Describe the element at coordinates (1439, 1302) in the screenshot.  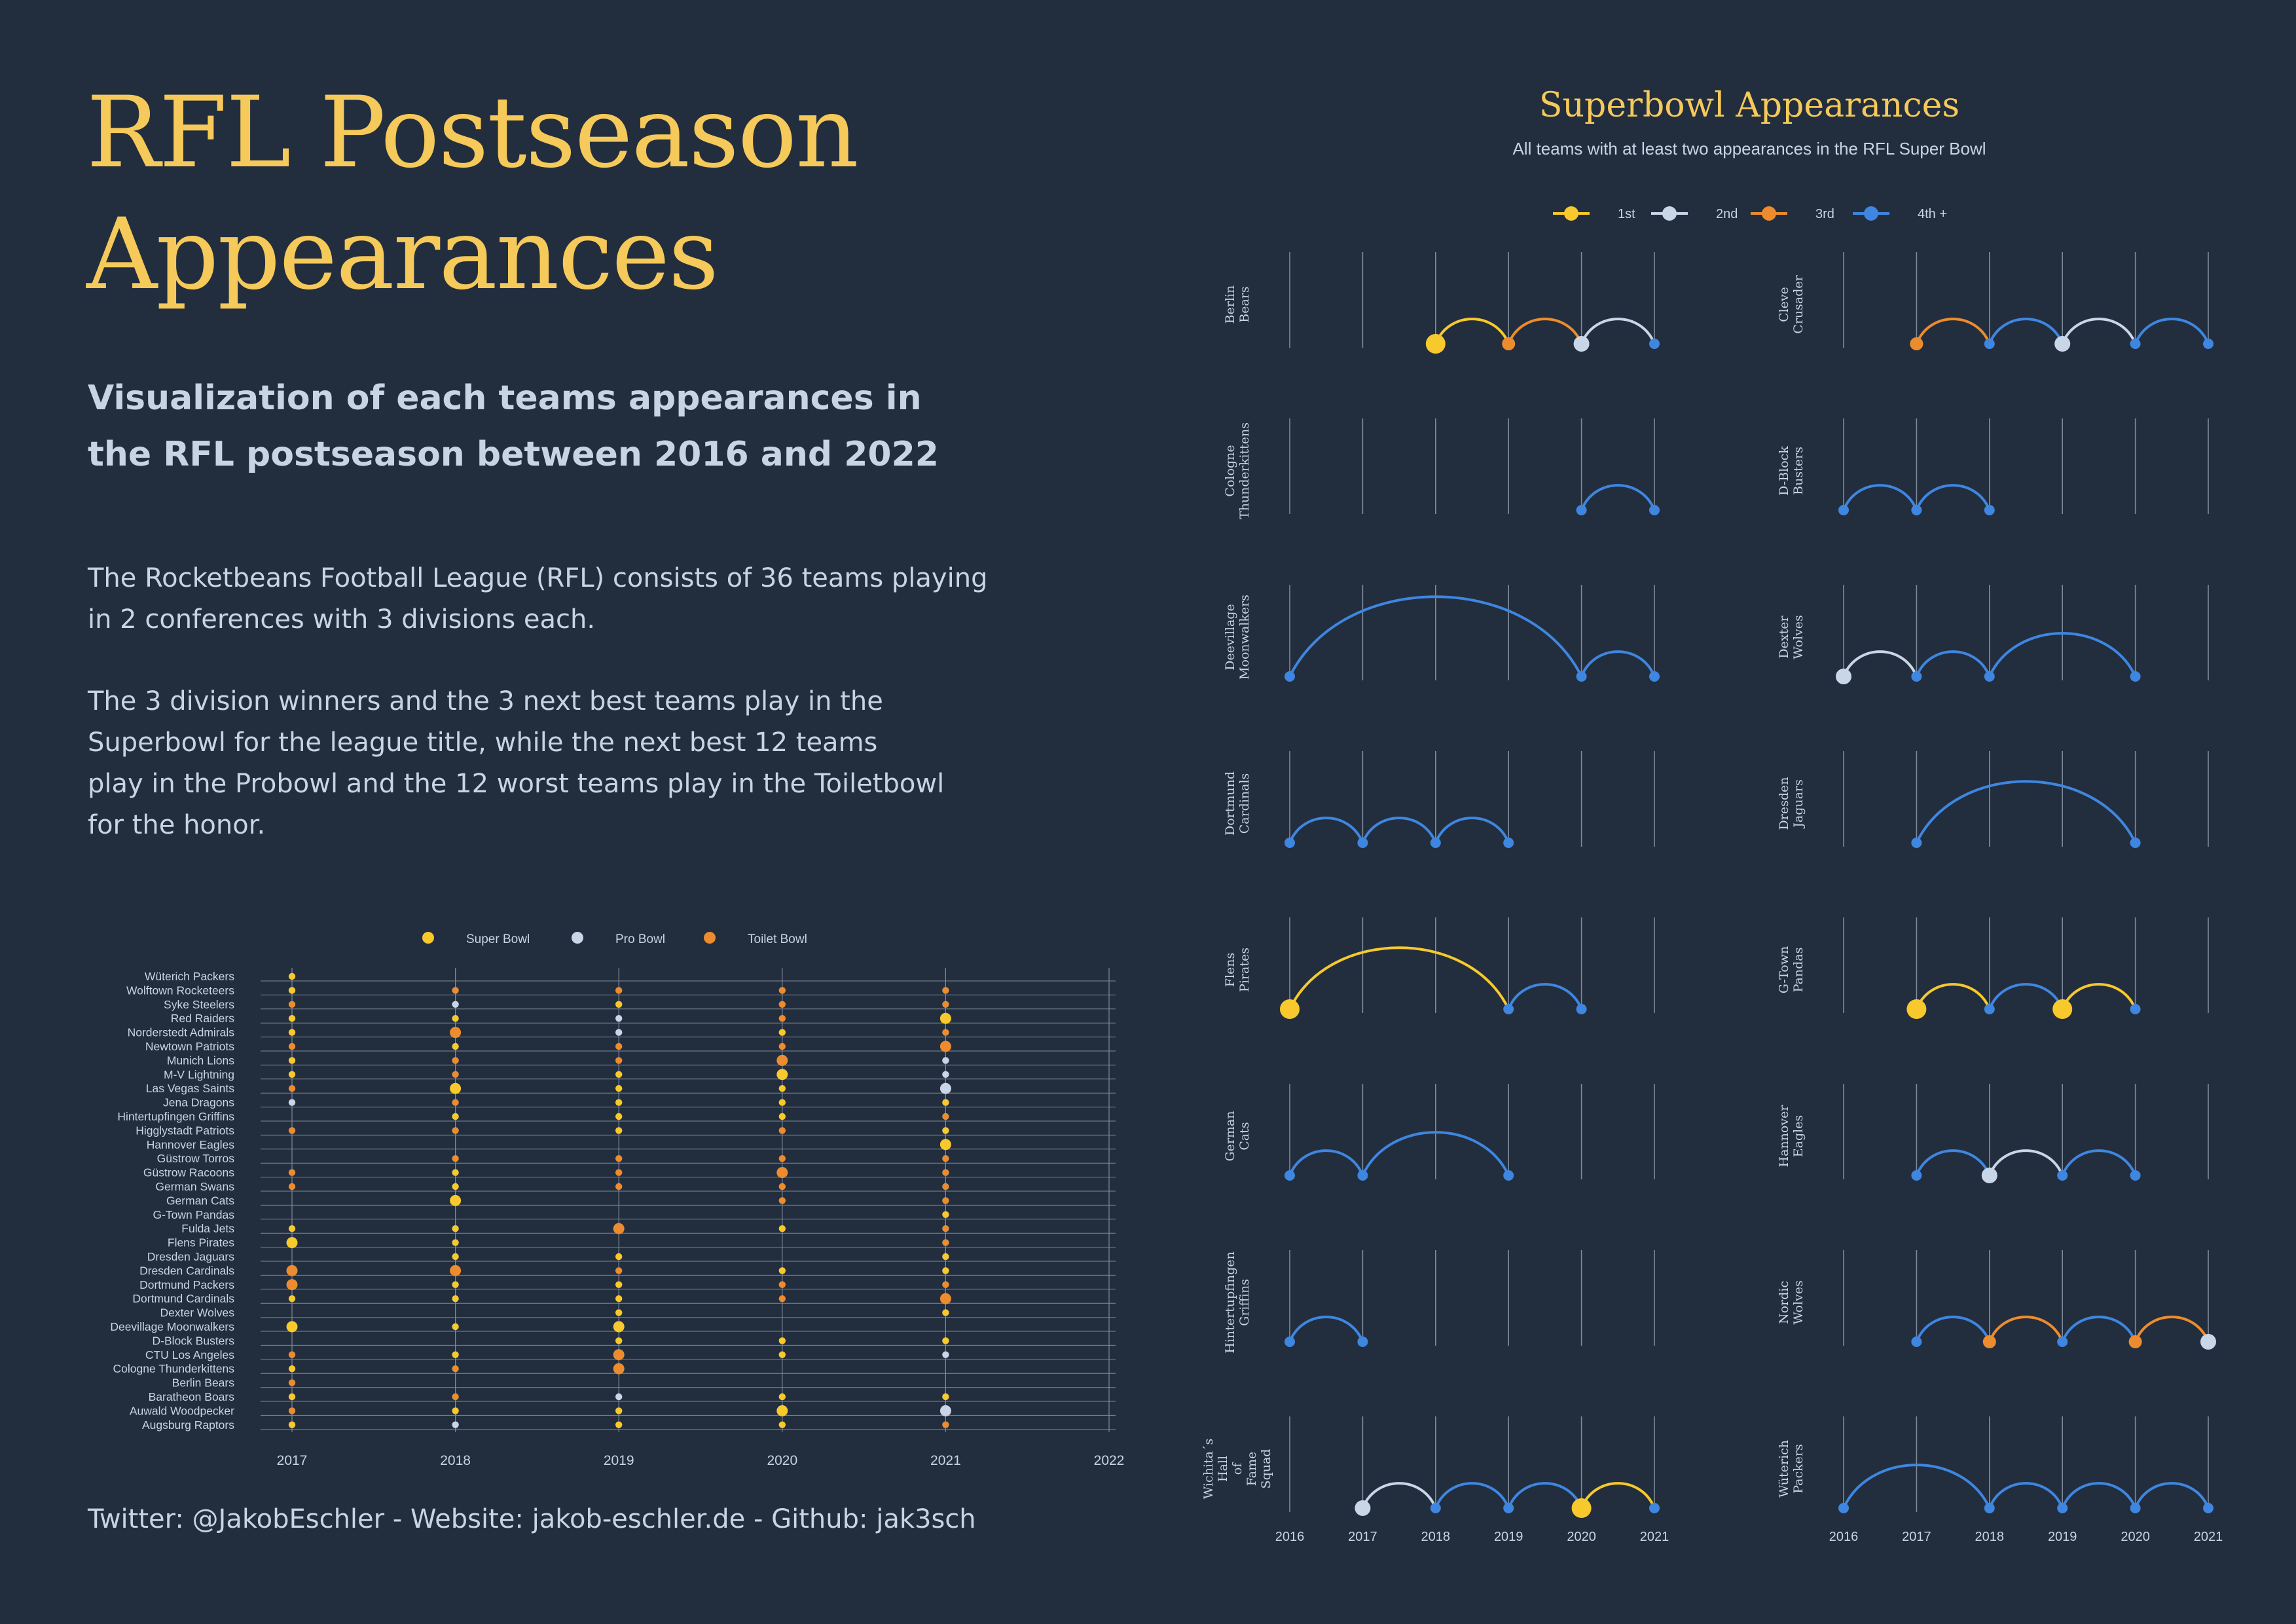
I see `team-panel: HintertupfingenGriffins` at that location.